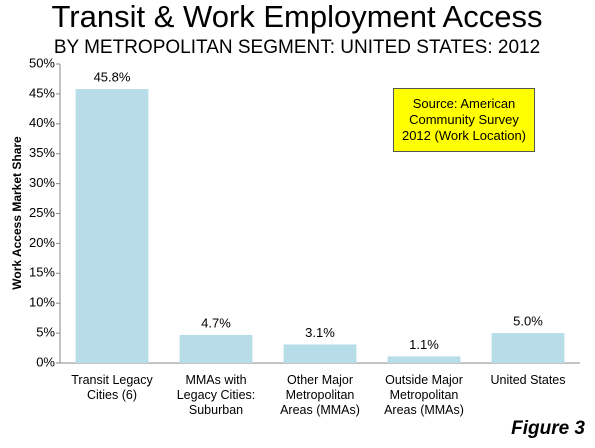  What do you see at coordinates (42, 242) in the screenshot?
I see `y-tick-label: 20%` at bounding box center [42, 242].